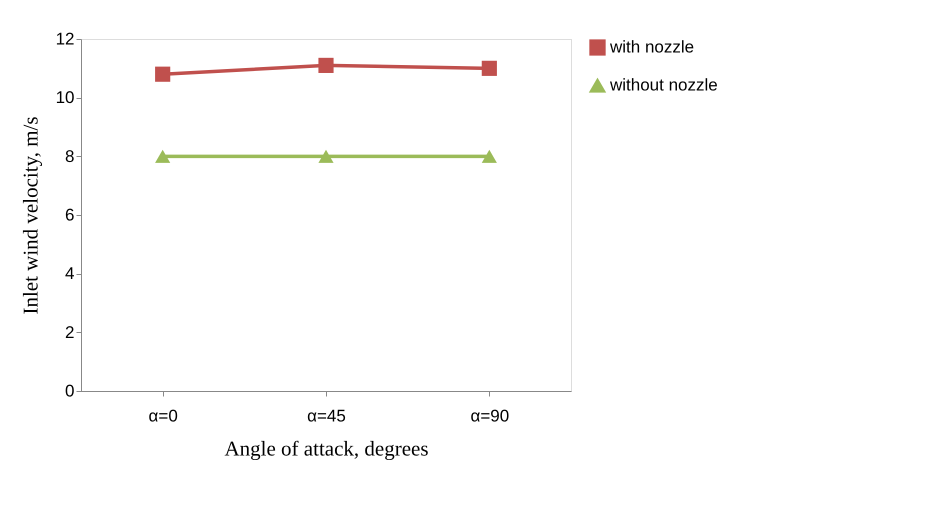 This screenshot has height=521, width=944. I want to click on y-tick-label: 12, so click(65, 39).